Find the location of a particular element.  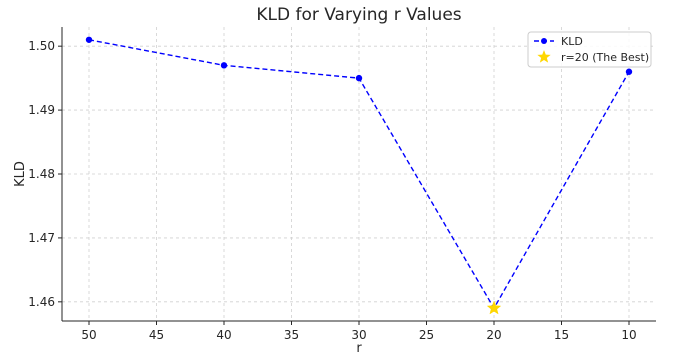

y-tick-label: 1.48 is located at coordinates (41, 174).